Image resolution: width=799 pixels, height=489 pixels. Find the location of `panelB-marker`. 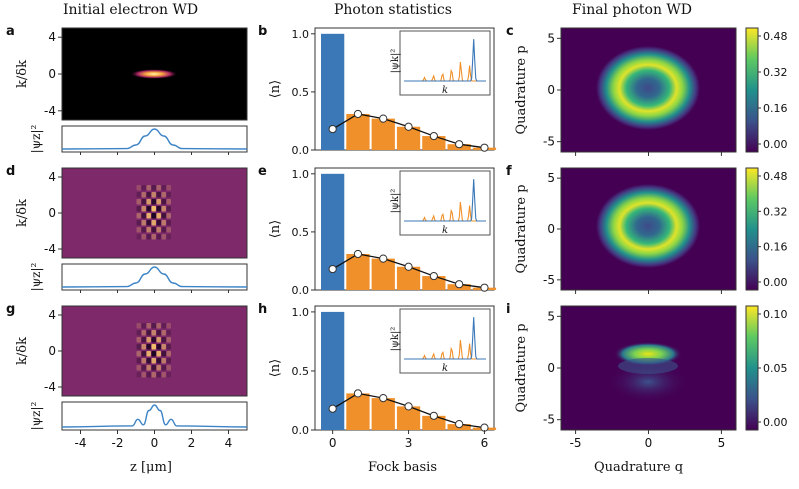

panelB-marker is located at coordinates (459, 144).